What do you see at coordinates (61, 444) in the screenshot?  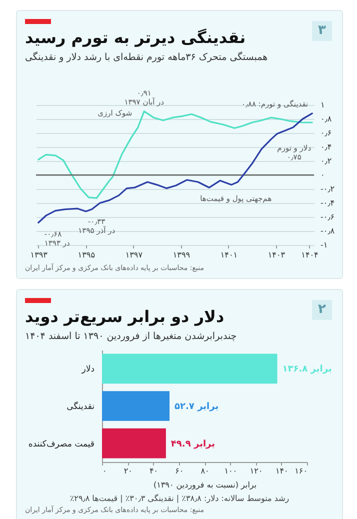 I see `y-tick-label: قیمت مصرف‌کننده` at bounding box center [61, 444].